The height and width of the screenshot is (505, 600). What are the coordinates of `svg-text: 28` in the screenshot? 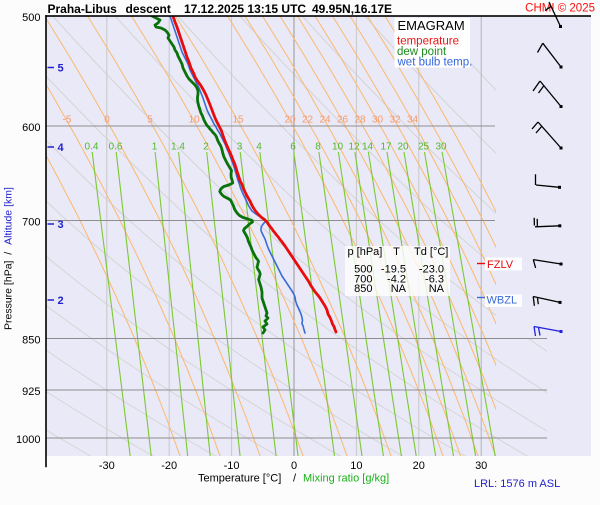 It's located at (360, 120).